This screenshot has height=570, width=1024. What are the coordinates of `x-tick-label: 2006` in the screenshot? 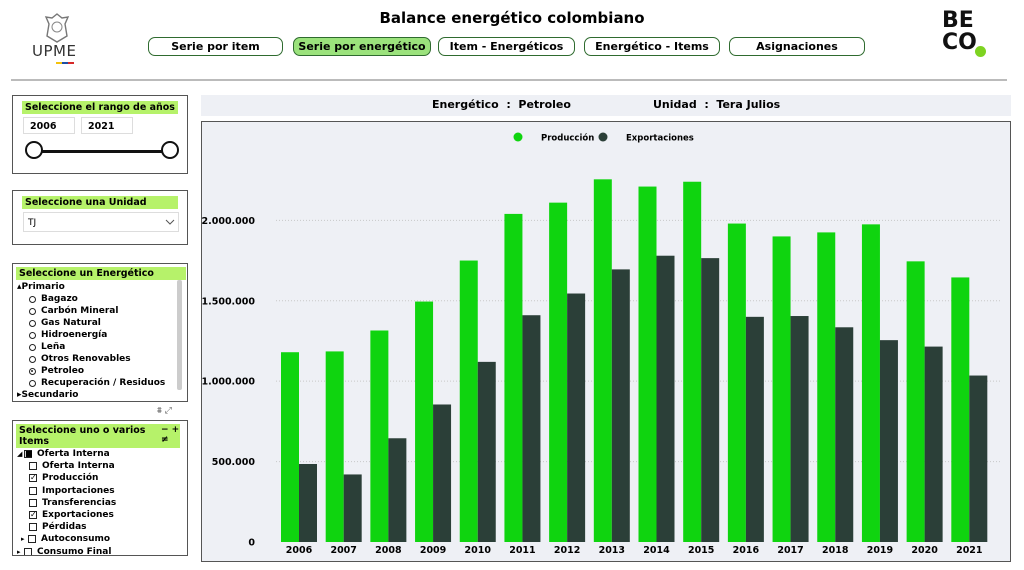 It's located at (299, 550).